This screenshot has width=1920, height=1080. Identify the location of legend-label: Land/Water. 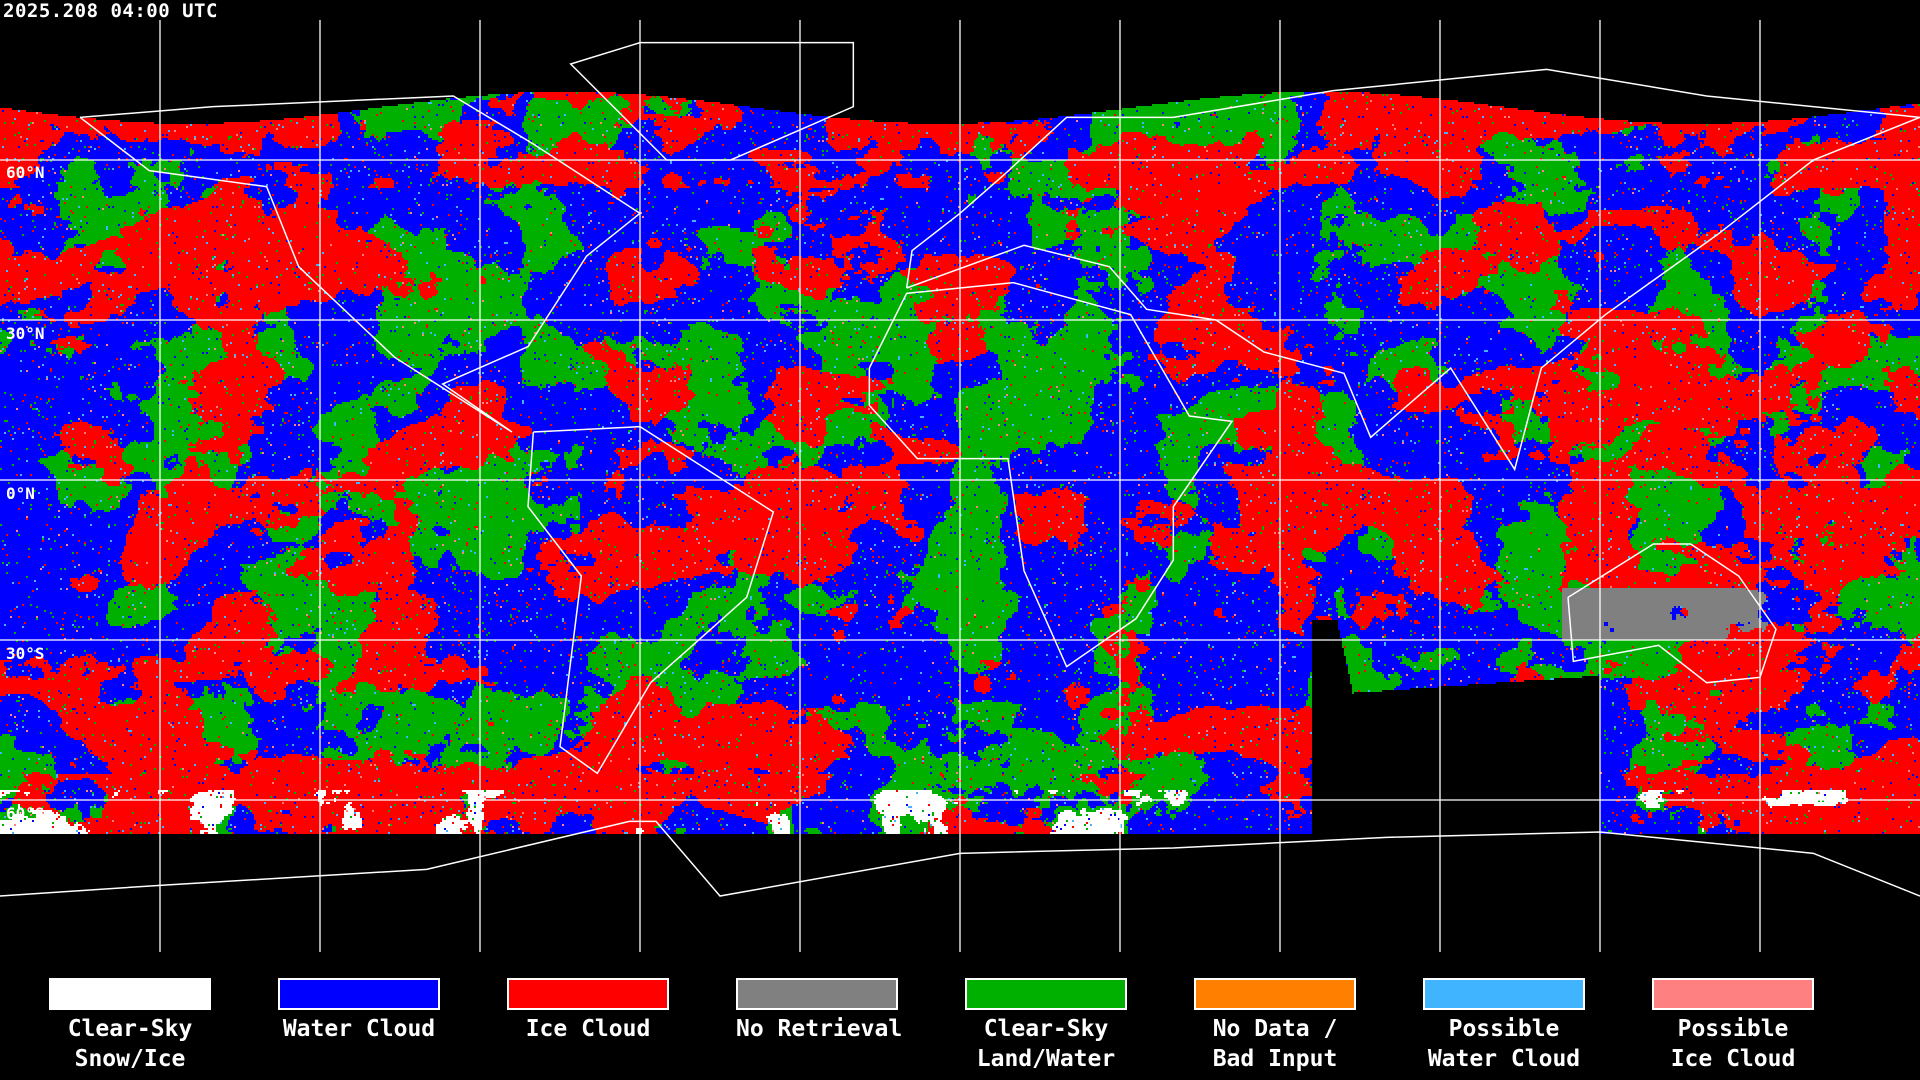
(1046, 1059).